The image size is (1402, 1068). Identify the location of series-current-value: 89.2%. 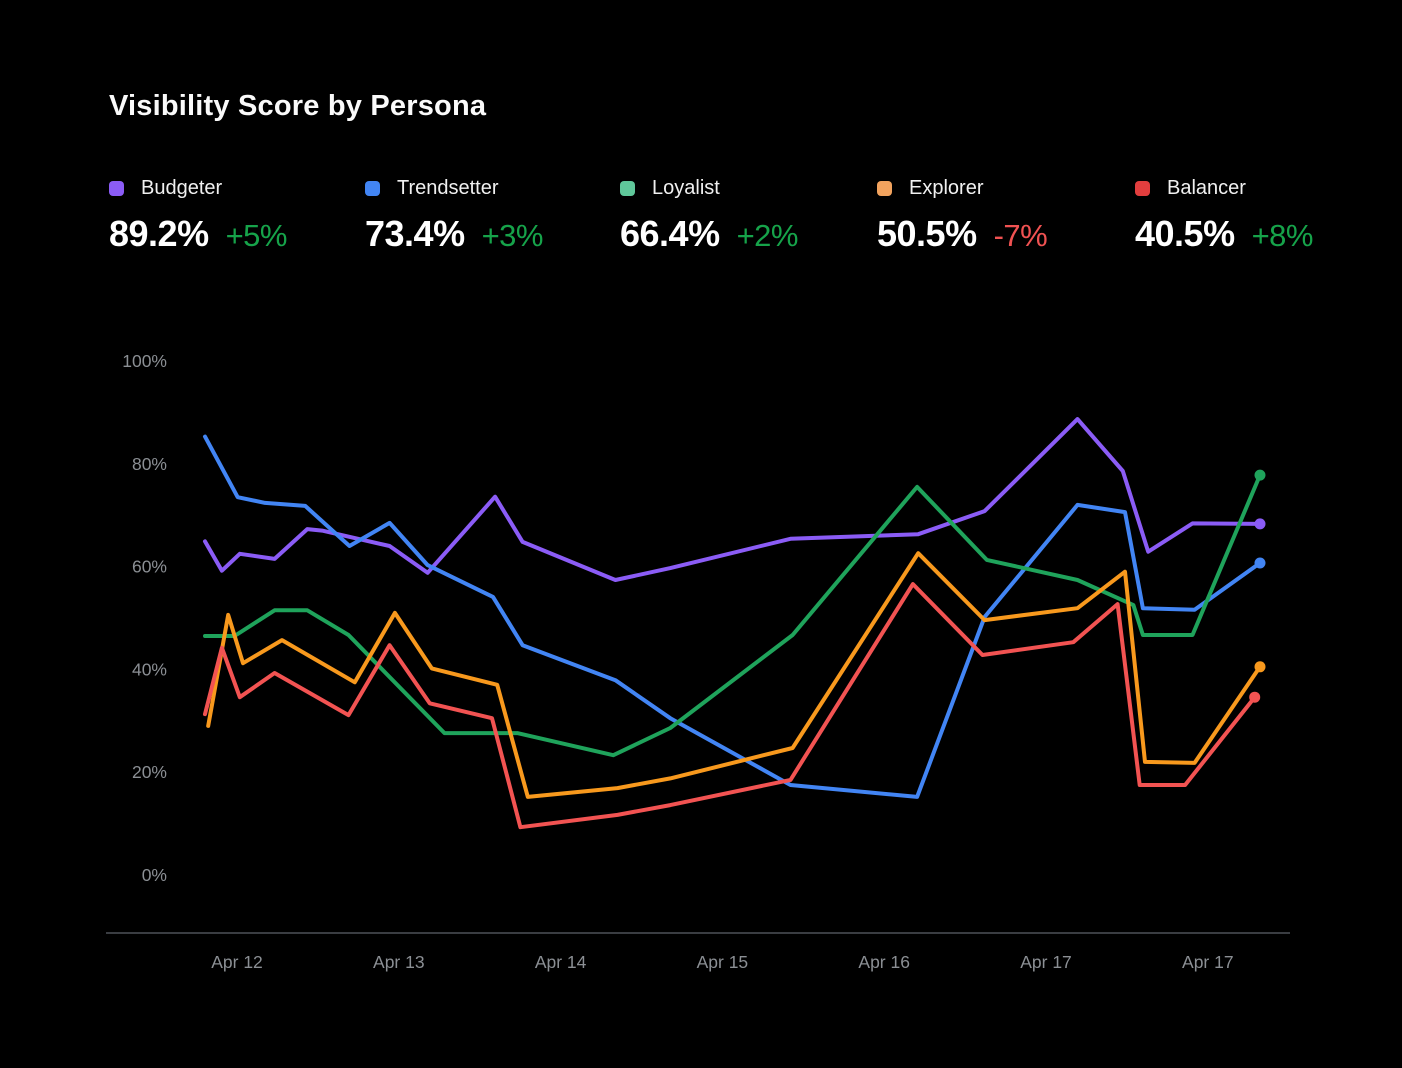
(159, 233).